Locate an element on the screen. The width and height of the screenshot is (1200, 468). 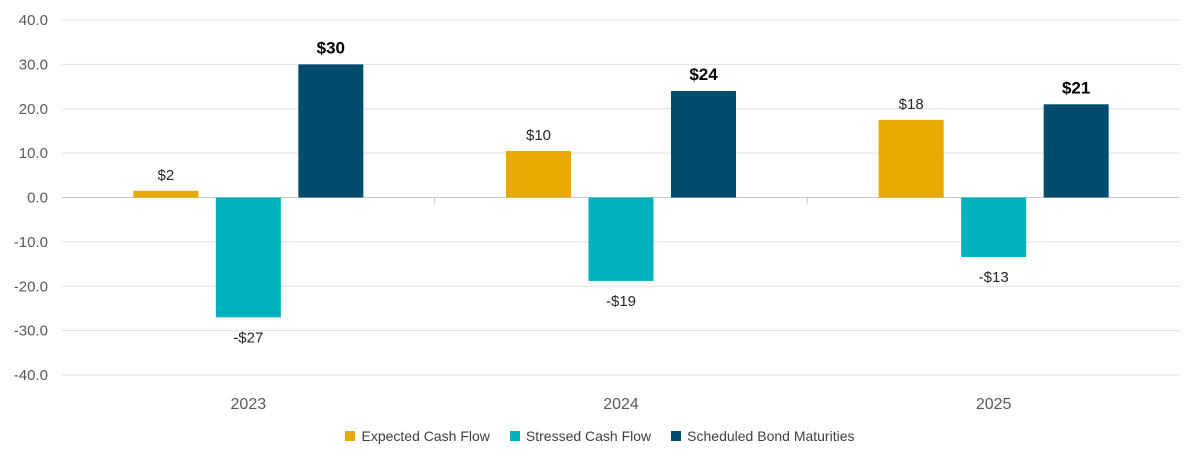
bar-expected-cash-flow-2024 is located at coordinates (538, 174).